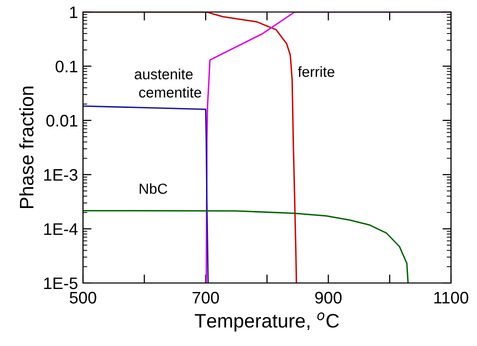  I want to click on x-tick-label: 700, so click(205, 298).